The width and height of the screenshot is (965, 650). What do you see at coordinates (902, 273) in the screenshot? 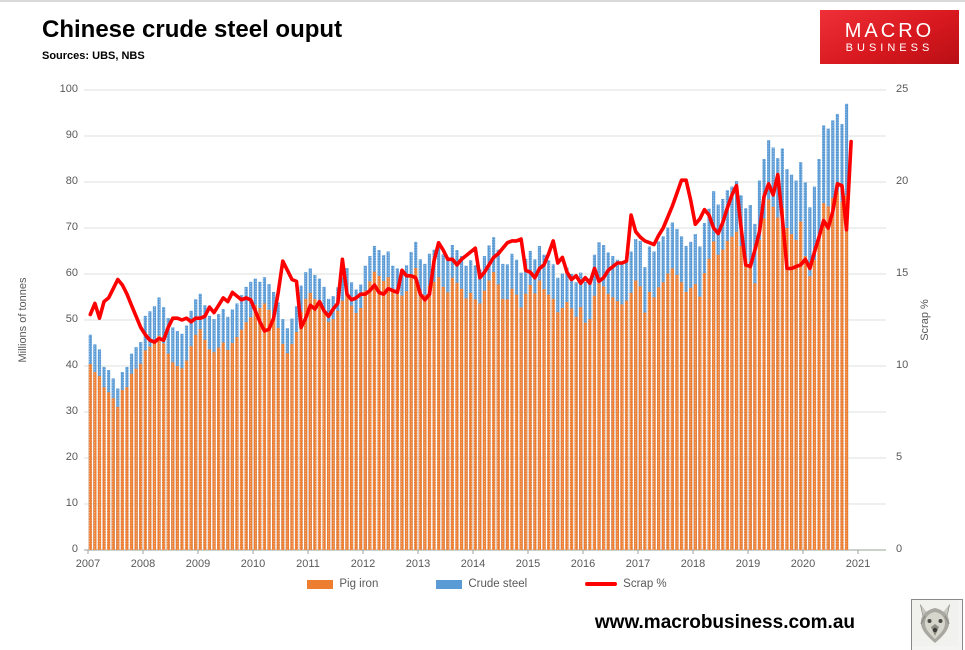
I see `right-axis-tick-15: 15` at bounding box center [902, 273].